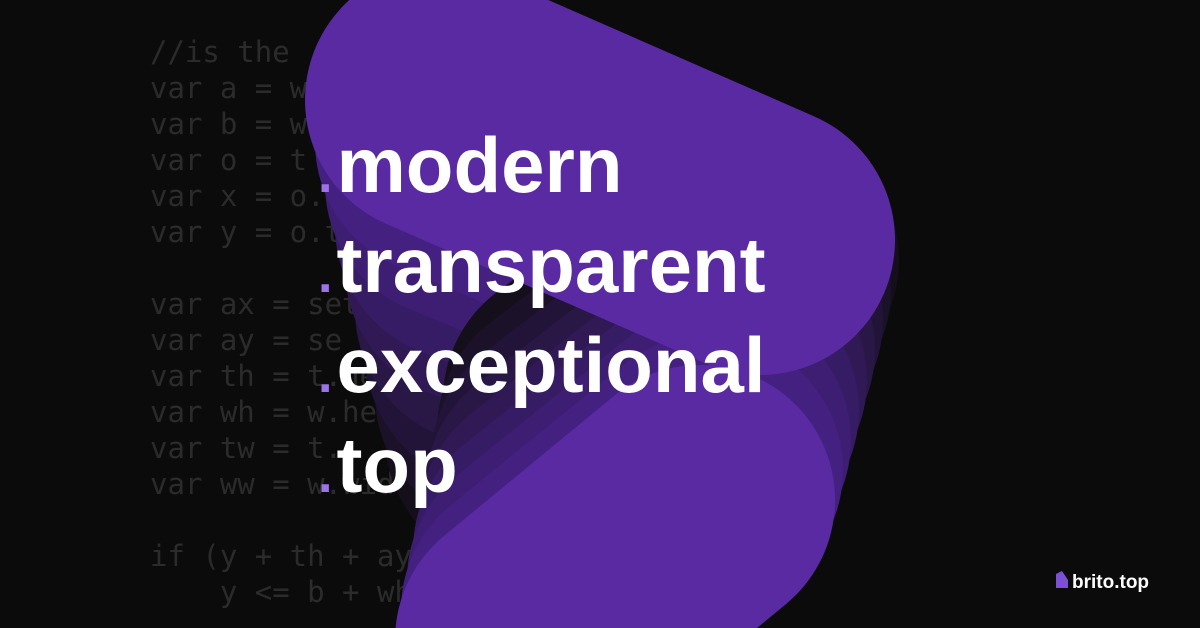 Image resolution: width=1200 pixels, height=628 pixels. I want to click on code-line: var b = w, so click(229, 124).